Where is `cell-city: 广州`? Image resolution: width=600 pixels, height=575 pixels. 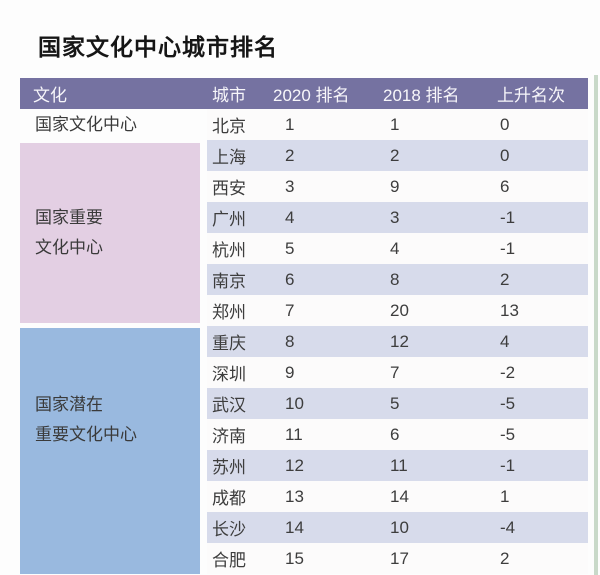
cell-city: 广州 is located at coordinates (229, 219).